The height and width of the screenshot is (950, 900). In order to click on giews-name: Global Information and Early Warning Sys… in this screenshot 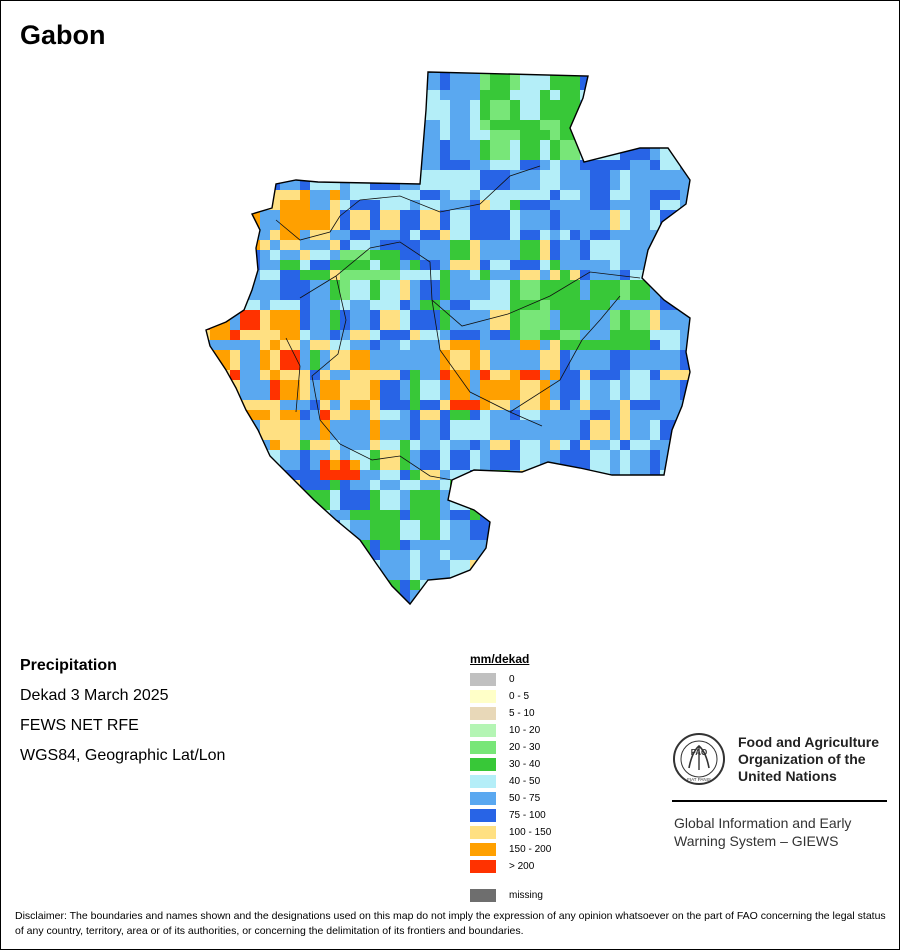, I will do `click(763, 832)`.